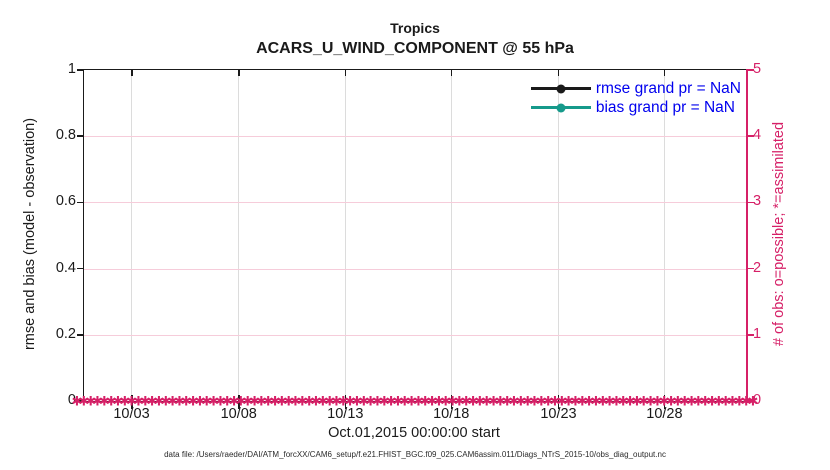 This screenshot has width=830, height=470. What do you see at coordinates (560, 107) in the screenshot?
I see `bias-line-sample` at bounding box center [560, 107].